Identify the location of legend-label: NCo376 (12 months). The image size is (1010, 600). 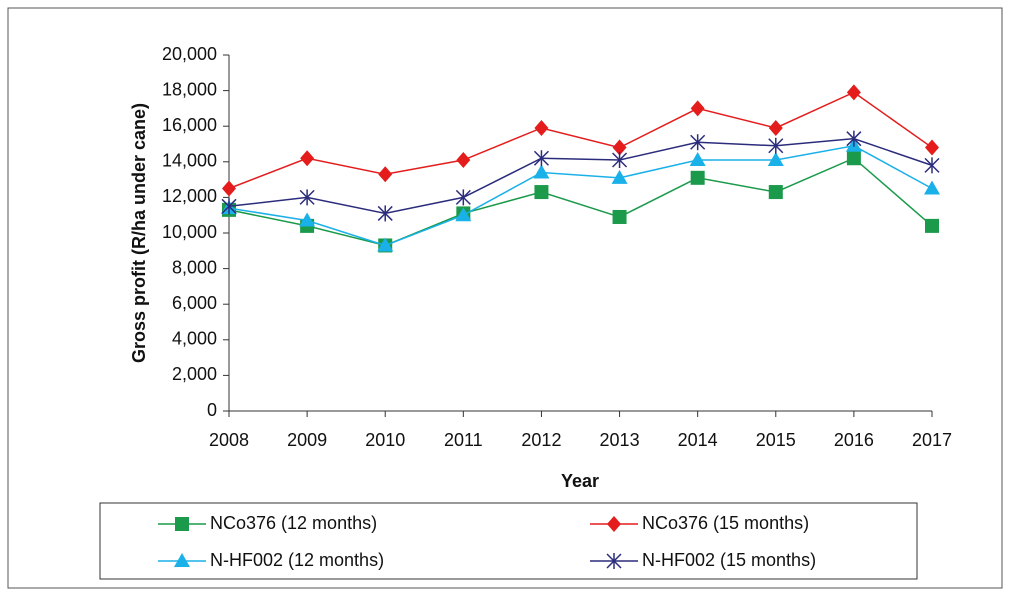
(293, 523).